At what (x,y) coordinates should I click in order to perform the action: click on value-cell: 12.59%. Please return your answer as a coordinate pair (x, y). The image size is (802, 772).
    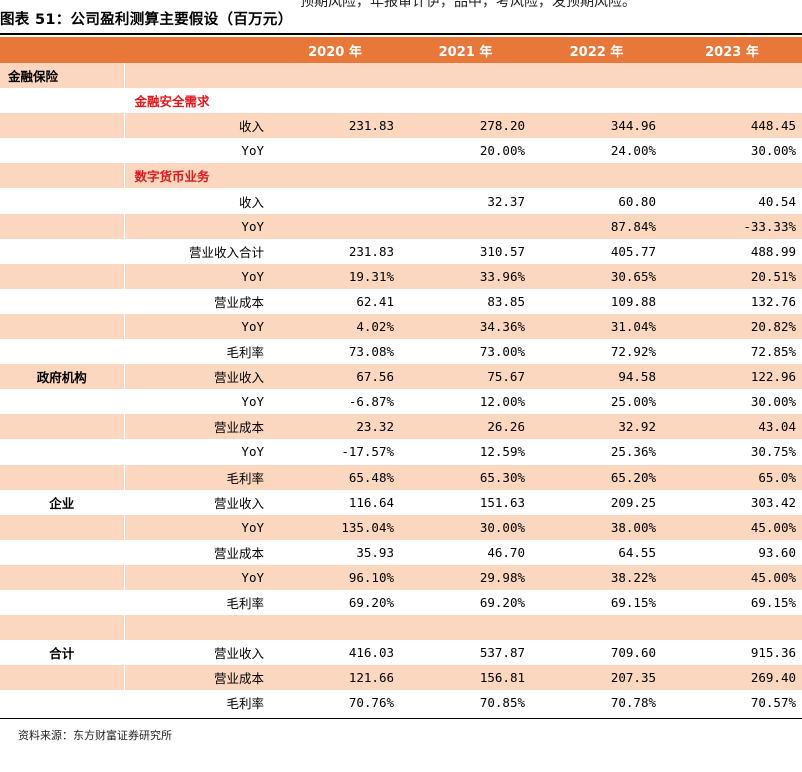
    Looking at the image, I should click on (465, 452).